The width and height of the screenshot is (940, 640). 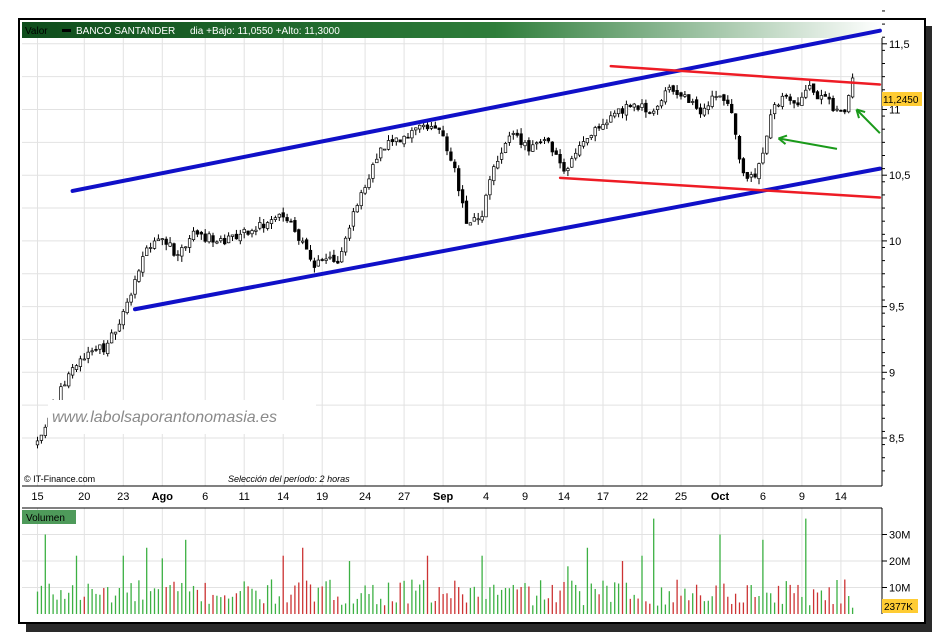 I want to click on instrument-swatch-icon, so click(x=66, y=30).